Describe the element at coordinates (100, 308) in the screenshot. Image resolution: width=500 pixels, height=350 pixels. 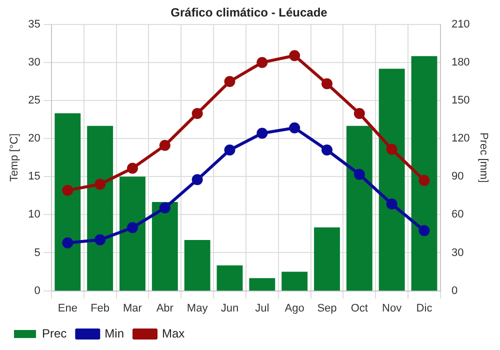
I see `x-tick-label: Feb` at that location.